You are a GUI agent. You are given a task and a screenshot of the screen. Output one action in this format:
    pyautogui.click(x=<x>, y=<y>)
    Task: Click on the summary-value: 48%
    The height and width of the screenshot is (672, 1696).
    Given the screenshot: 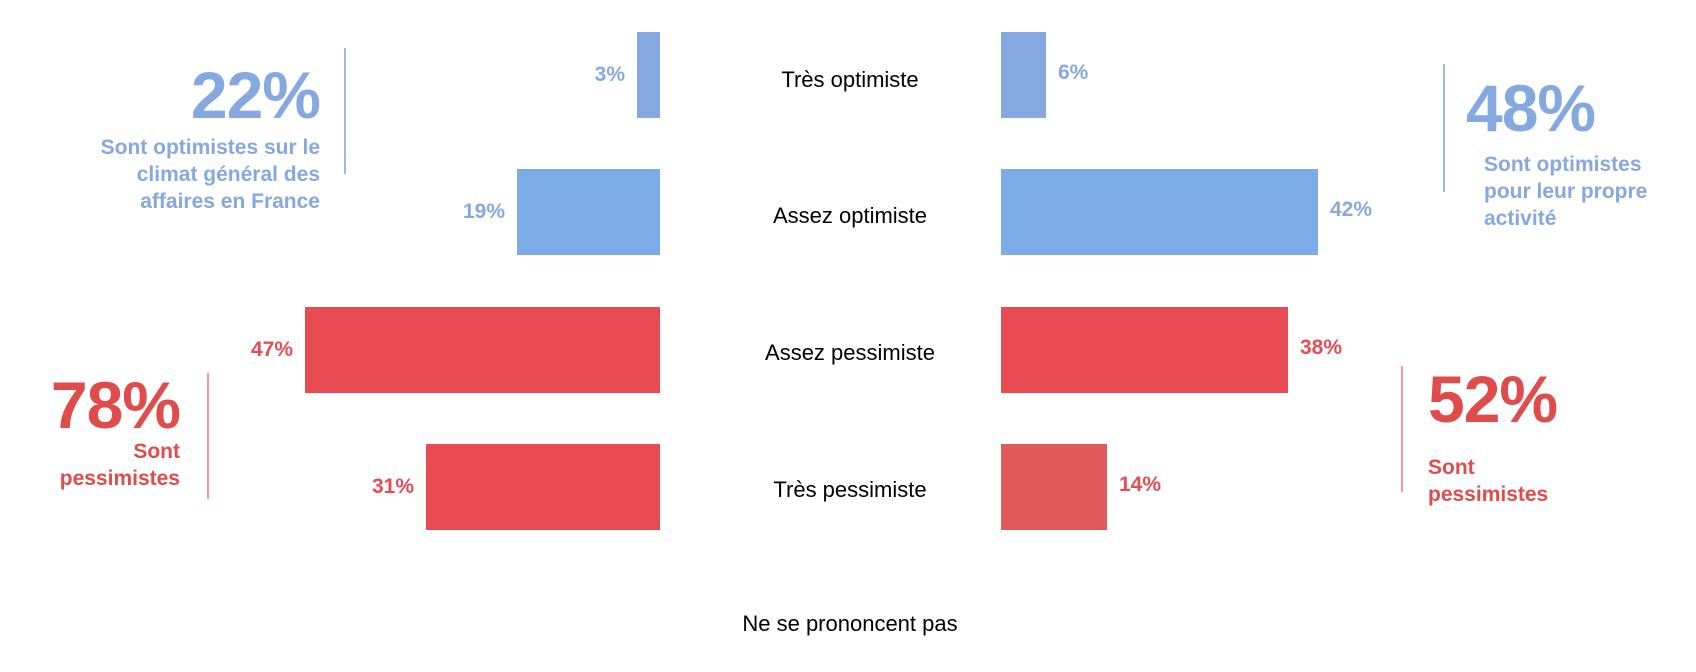 What is the action you would take?
    pyautogui.click(x=1531, y=108)
    